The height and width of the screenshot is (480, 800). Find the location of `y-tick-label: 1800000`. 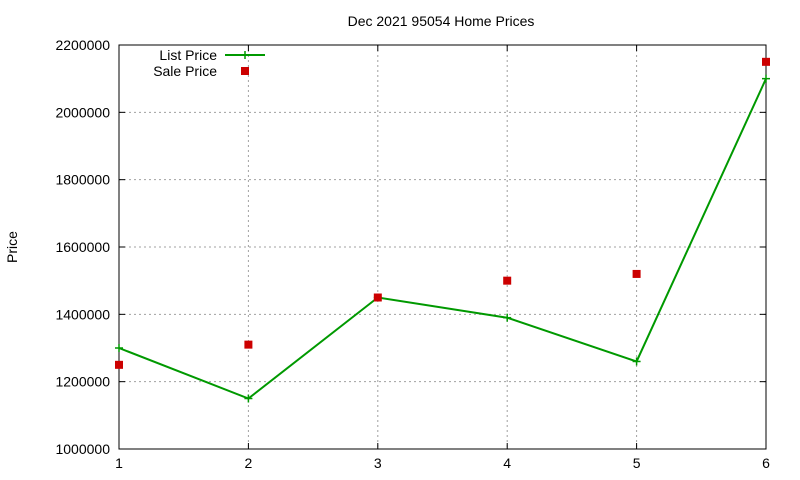

y-tick-label: 1800000 is located at coordinates (82, 180).